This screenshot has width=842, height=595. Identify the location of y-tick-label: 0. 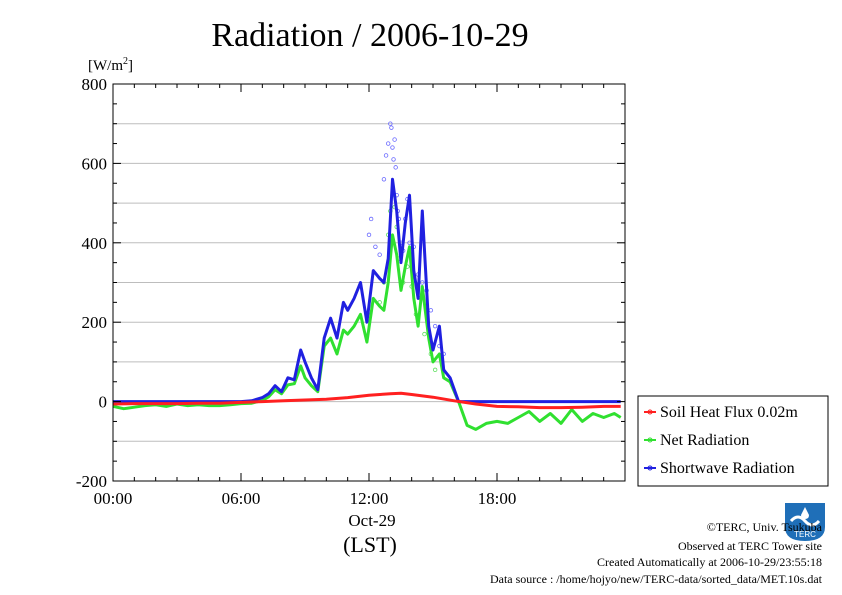
(103, 402).